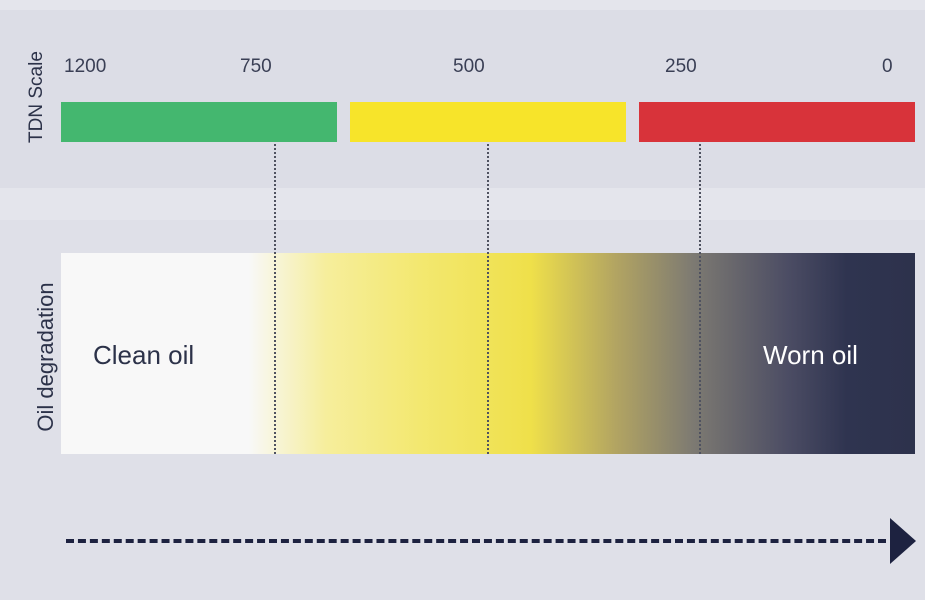 This screenshot has width=925, height=600. Describe the element at coordinates (199, 122) in the screenshot. I see `tdn-segment-green` at that location.